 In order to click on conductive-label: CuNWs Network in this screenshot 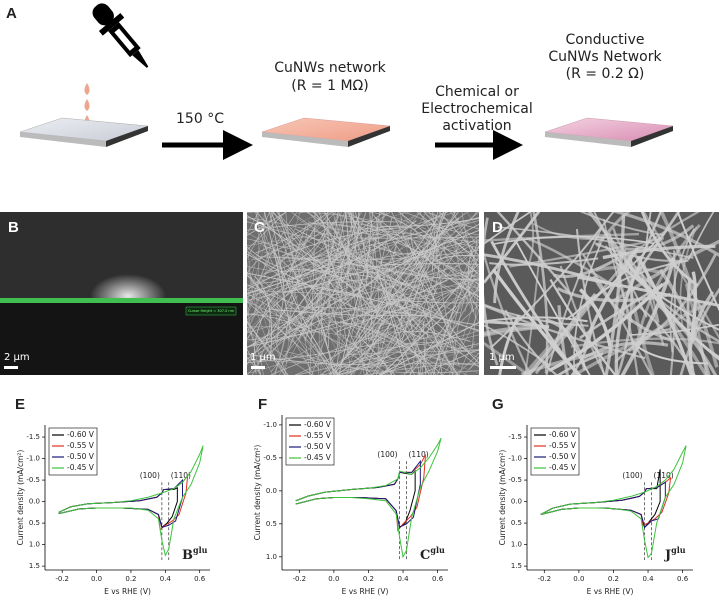, I will do `click(605, 57)`.